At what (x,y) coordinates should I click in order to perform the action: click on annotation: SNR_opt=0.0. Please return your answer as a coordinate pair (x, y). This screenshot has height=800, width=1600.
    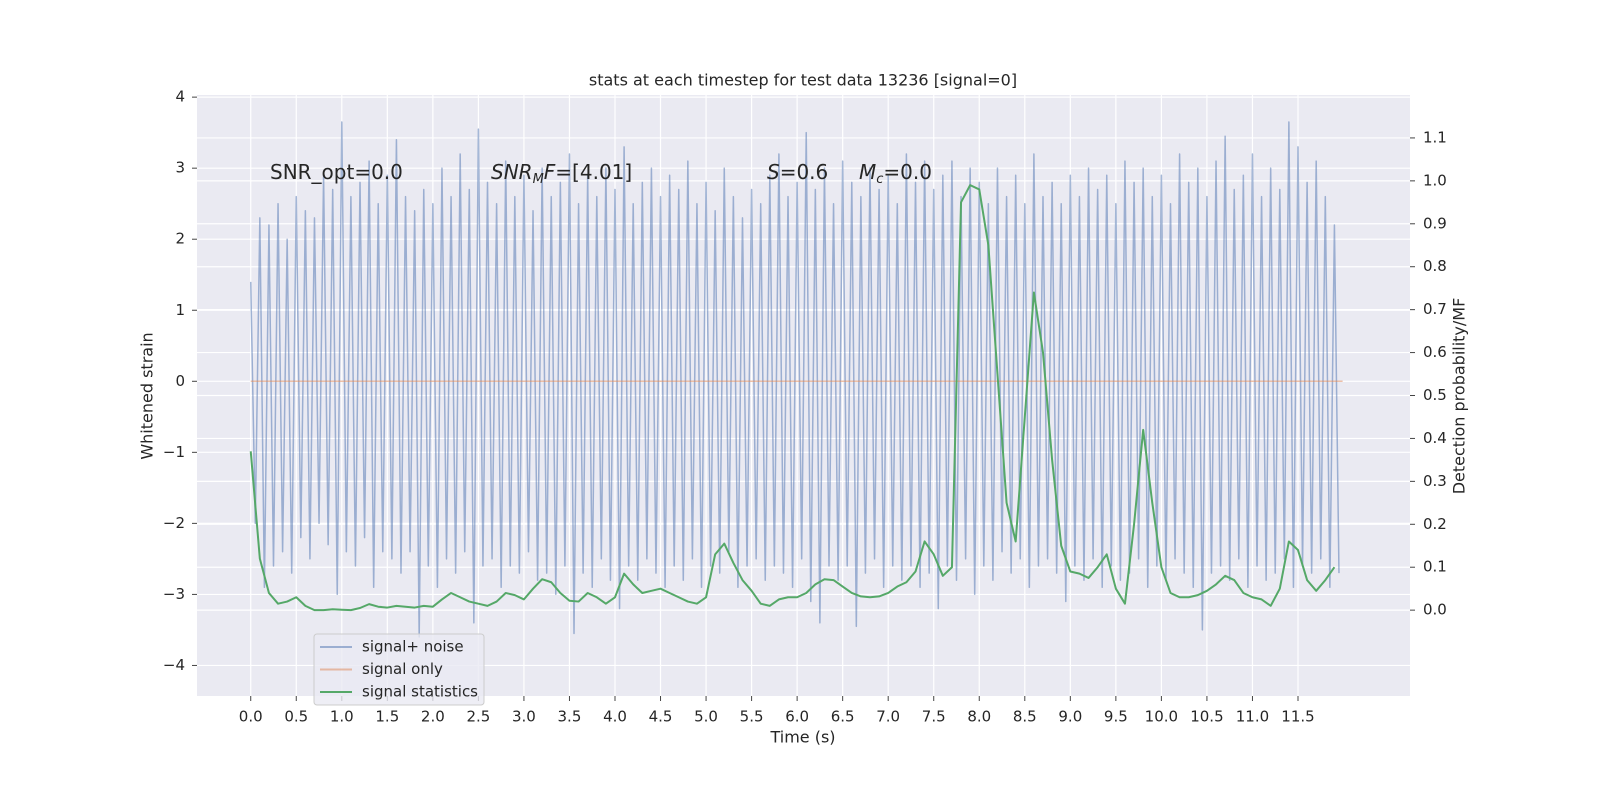
    Looking at the image, I should click on (336, 172).